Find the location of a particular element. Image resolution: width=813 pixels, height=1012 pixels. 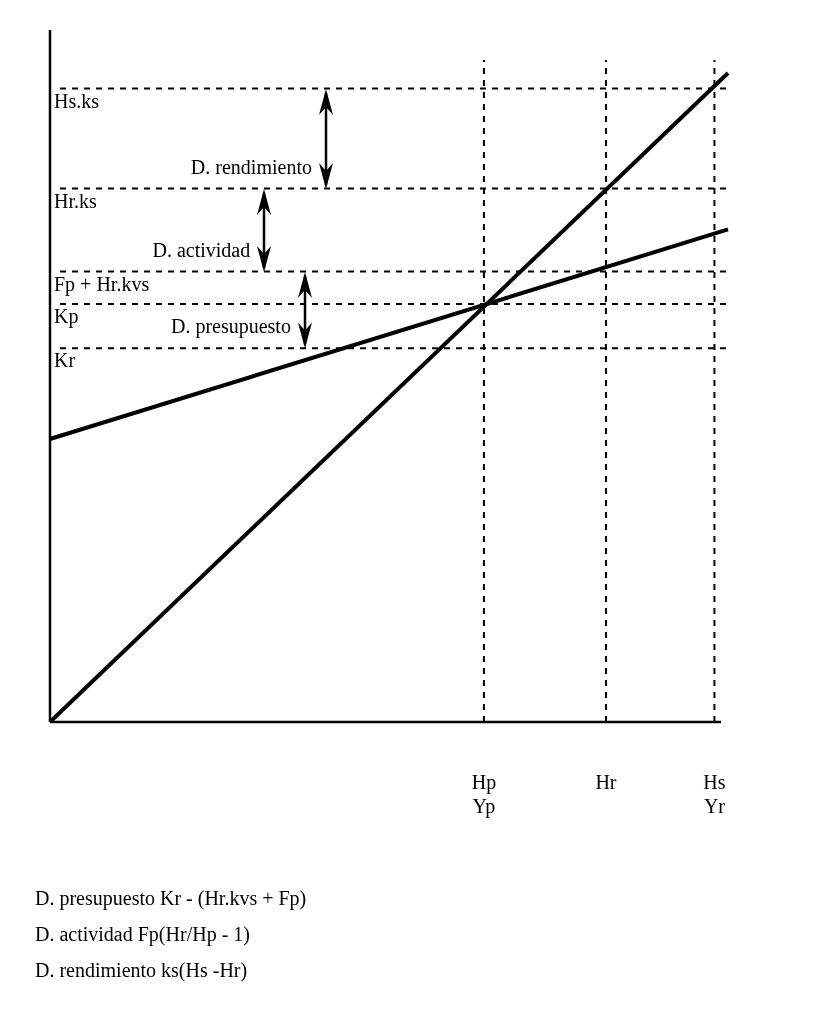

ref-line-label: Fp + Hr.kvs is located at coordinates (102, 284).